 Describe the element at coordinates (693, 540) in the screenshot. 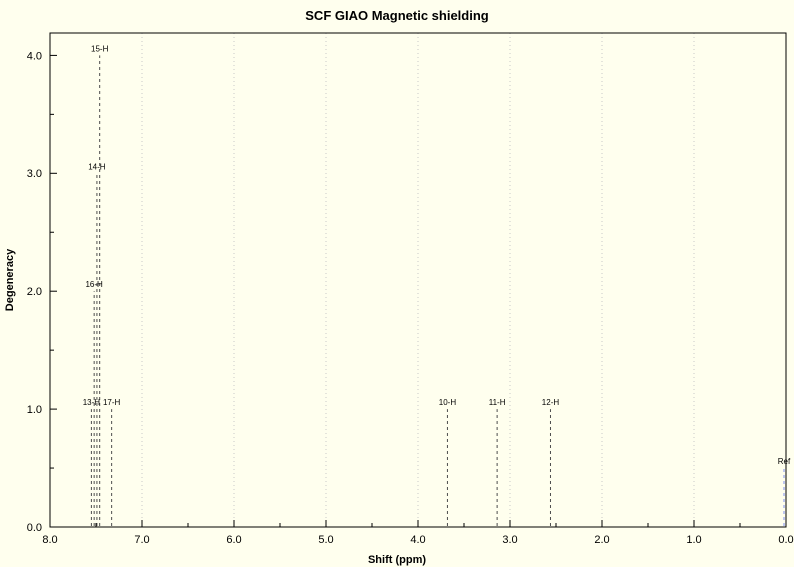

I see `x-tick-label: 1.0` at that location.